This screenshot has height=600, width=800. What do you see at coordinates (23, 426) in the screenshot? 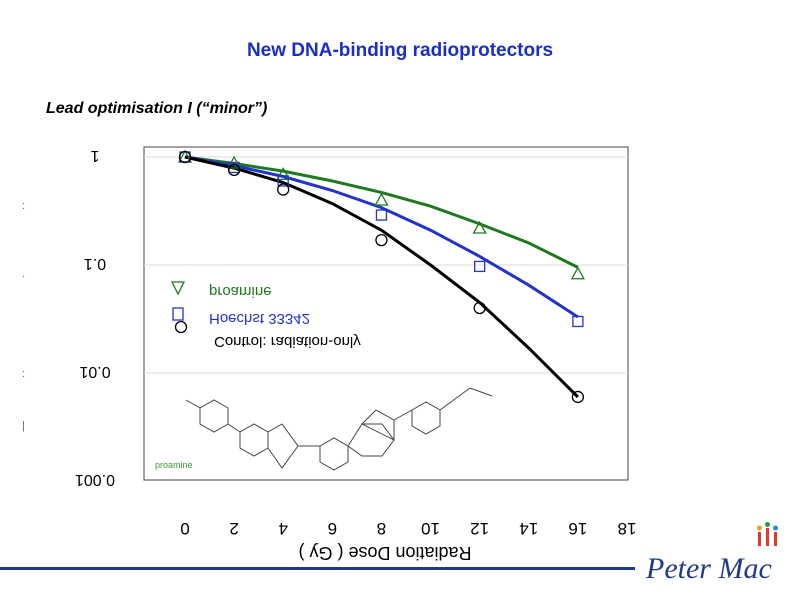
I see `edge-mark: |` at bounding box center [23, 426].